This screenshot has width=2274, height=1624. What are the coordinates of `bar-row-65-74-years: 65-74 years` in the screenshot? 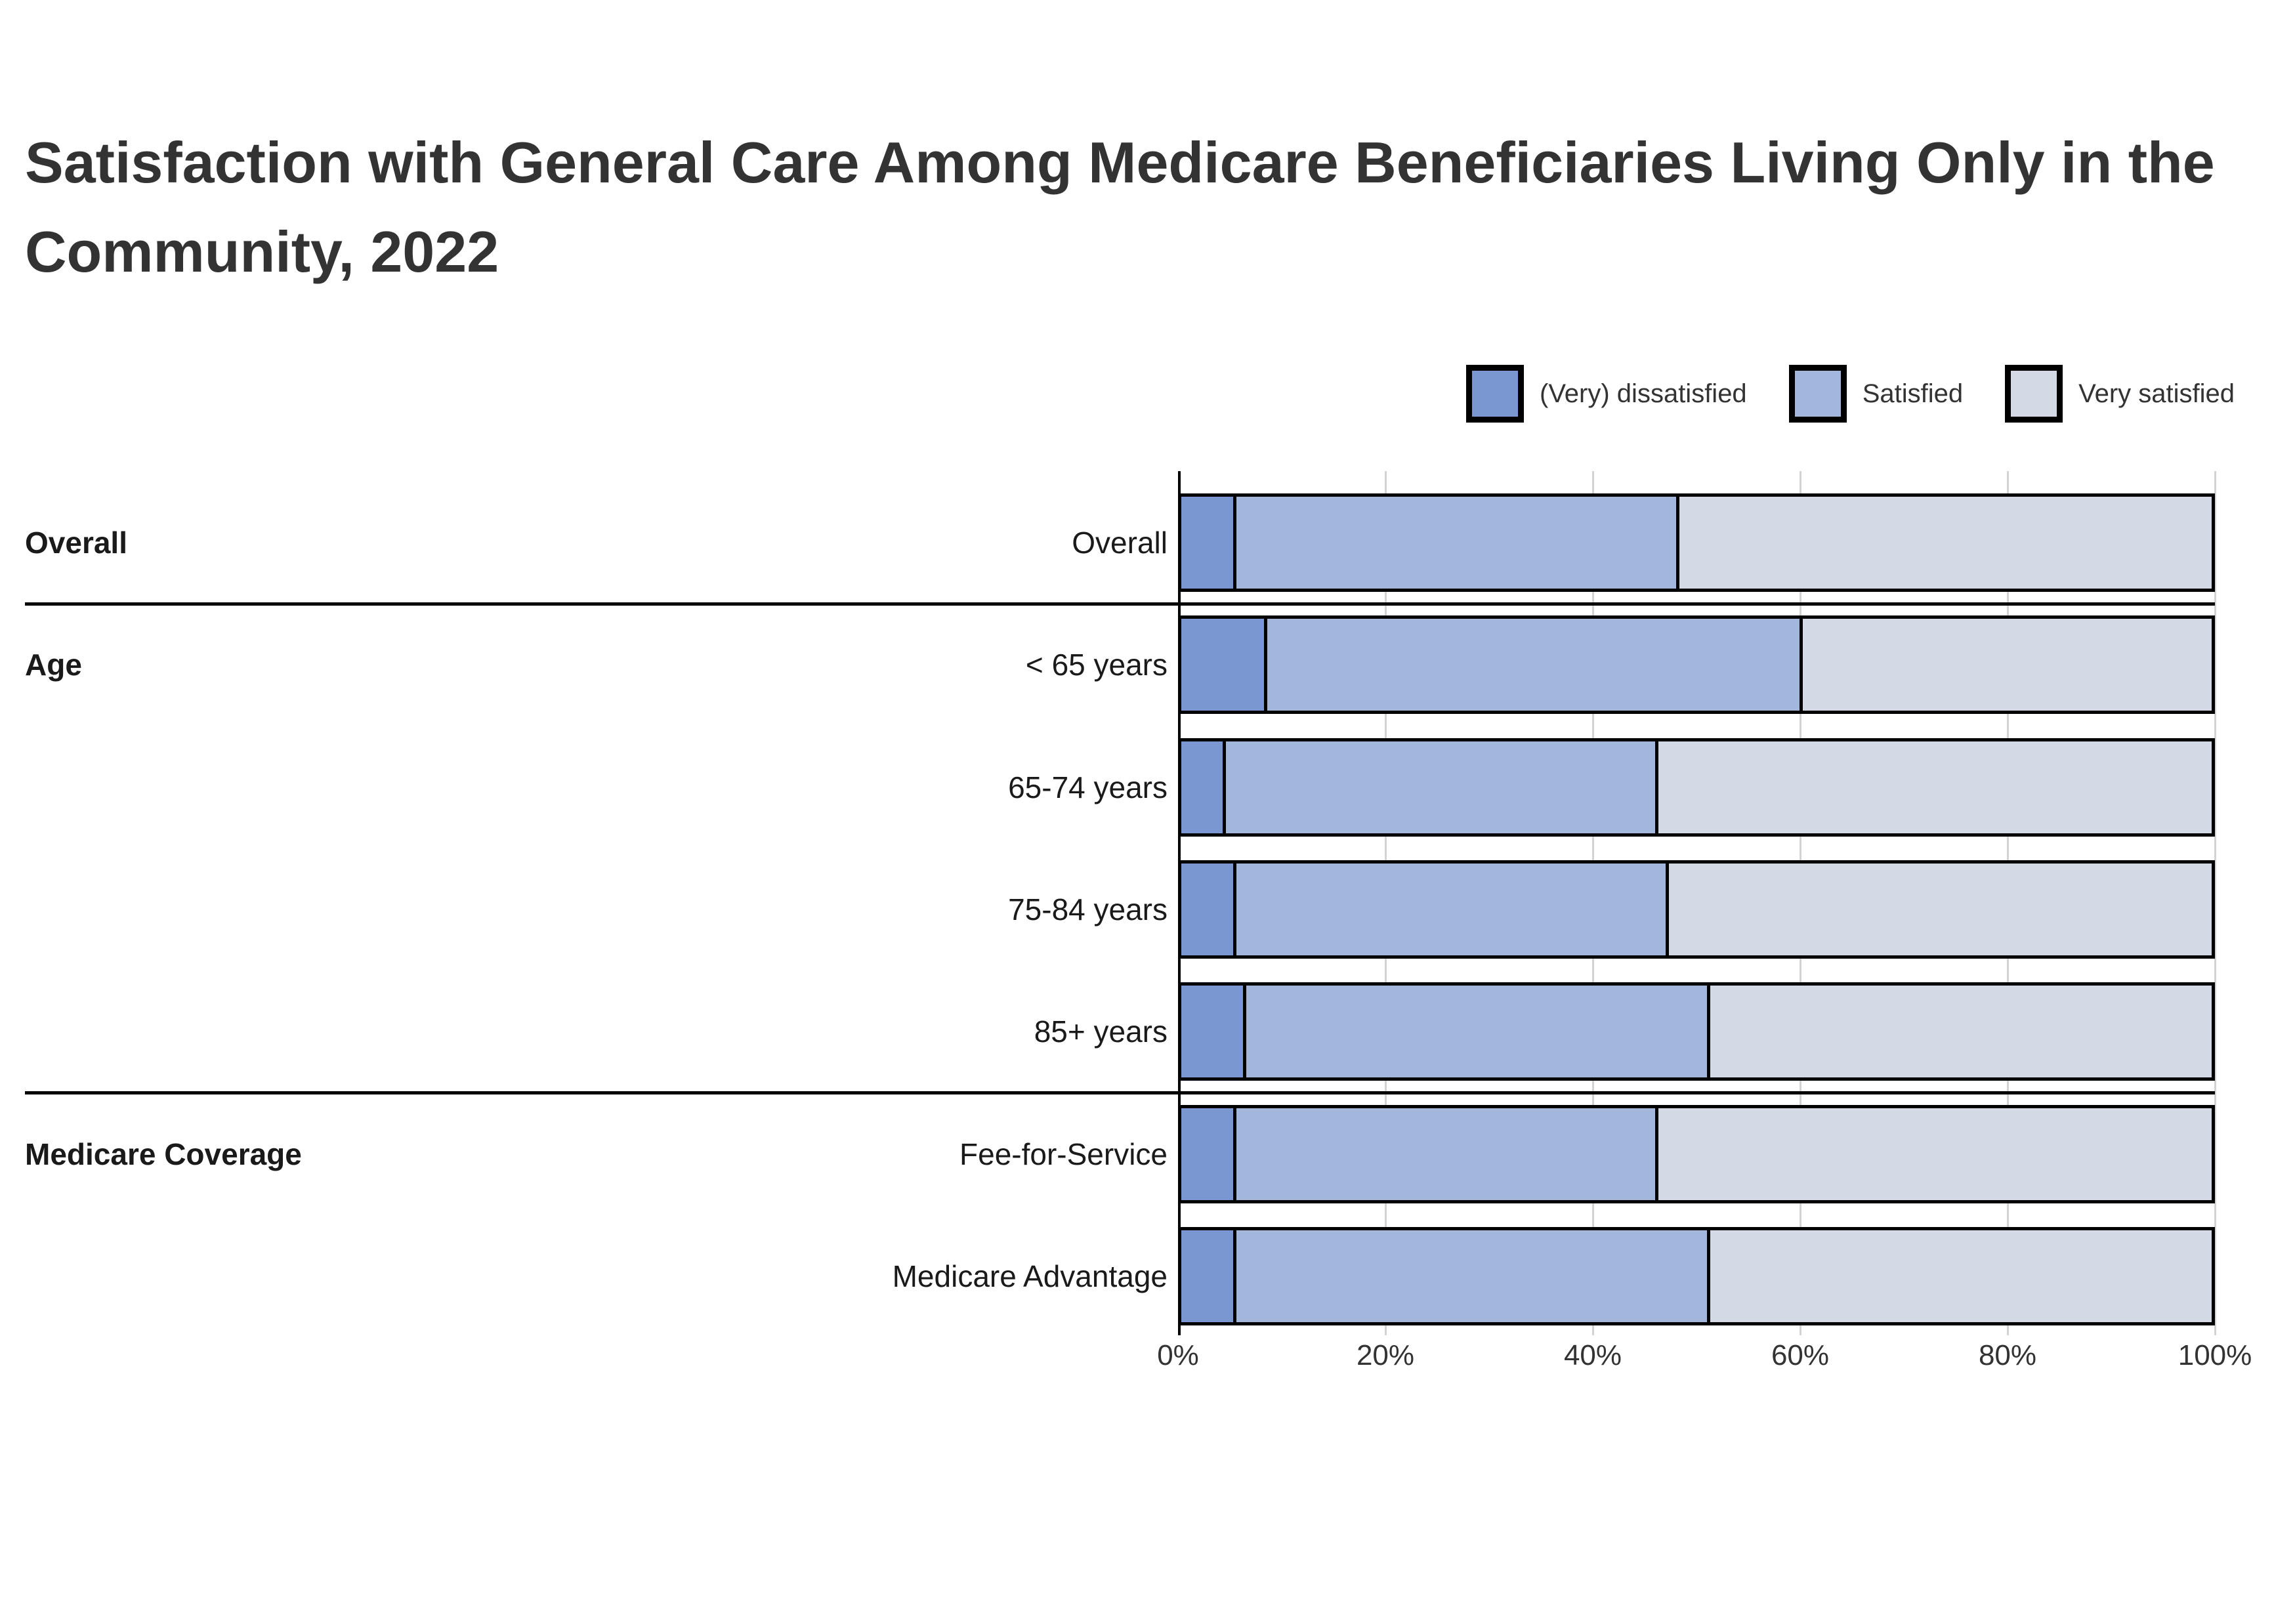 It's located at (1120, 788).